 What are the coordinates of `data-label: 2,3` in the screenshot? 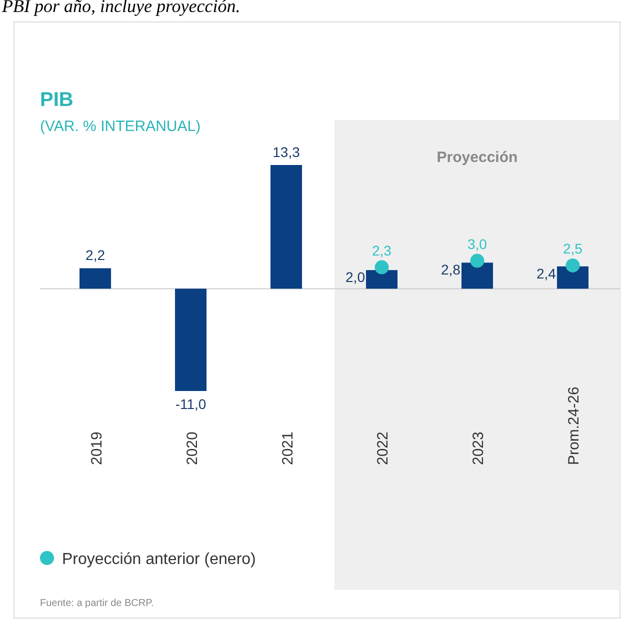 It's located at (382, 250).